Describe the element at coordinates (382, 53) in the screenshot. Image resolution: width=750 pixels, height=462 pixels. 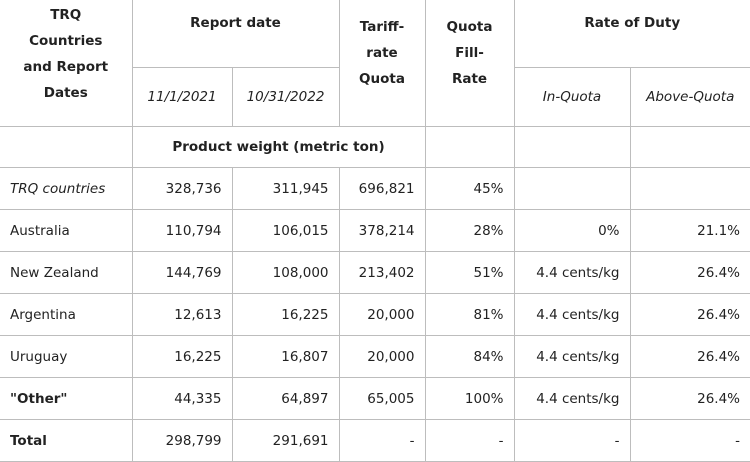
I see `tariff-line-2: rate` at that location.